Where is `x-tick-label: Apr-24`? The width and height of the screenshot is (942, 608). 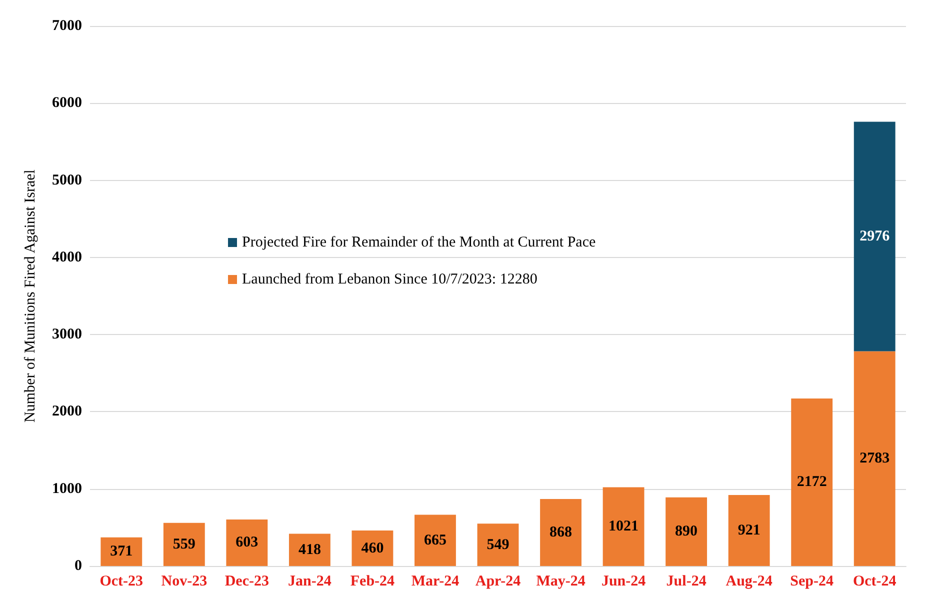 x-tick-label: Apr-24 is located at coordinates (498, 582).